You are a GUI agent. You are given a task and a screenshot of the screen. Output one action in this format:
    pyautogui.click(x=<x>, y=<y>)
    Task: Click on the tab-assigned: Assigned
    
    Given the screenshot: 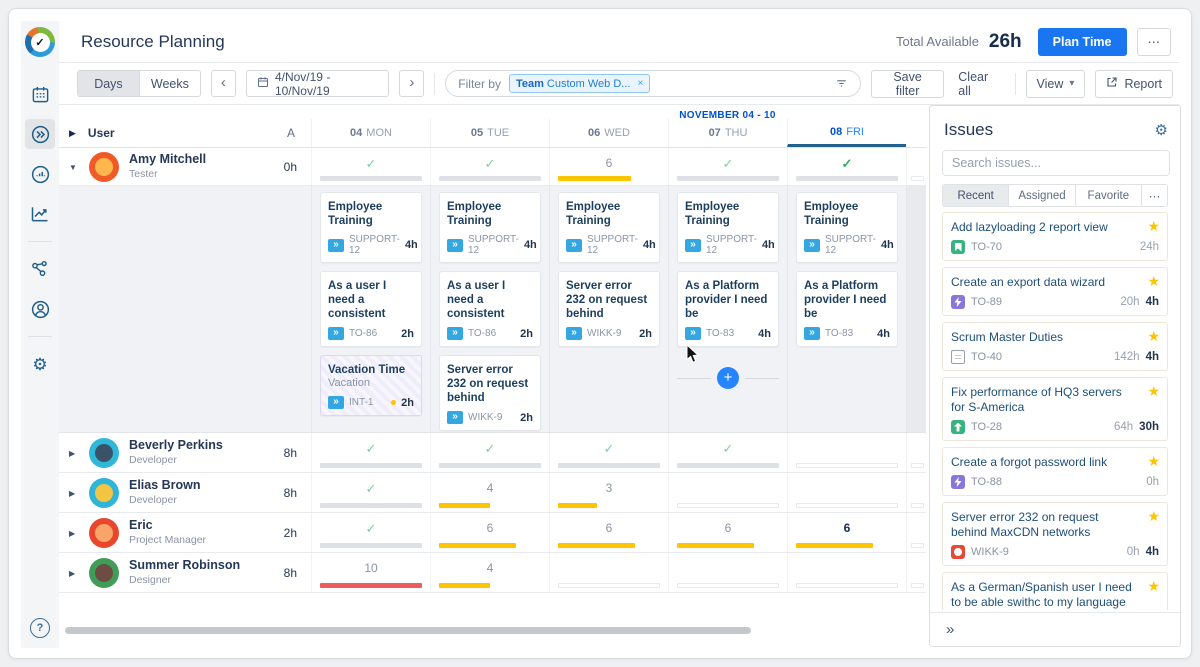 What is the action you would take?
    pyautogui.click(x=1041, y=195)
    